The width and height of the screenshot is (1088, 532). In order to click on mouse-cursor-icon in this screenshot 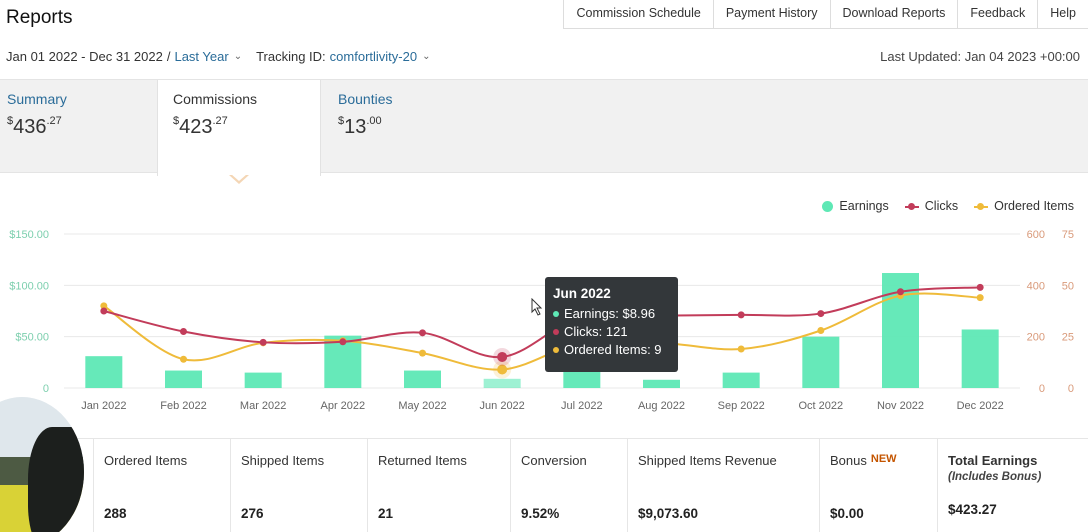, I will do `click(537, 307)`.